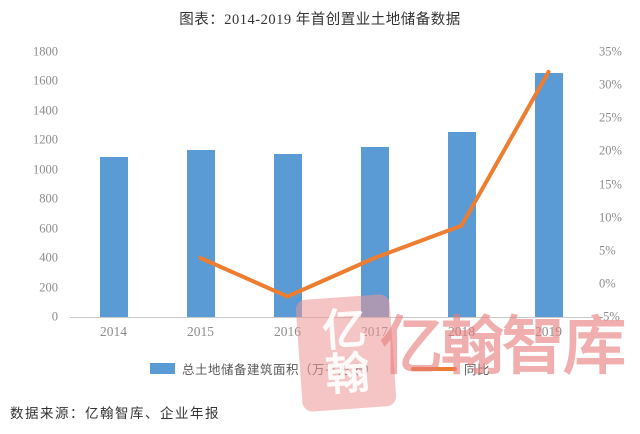 This screenshot has width=640, height=434. What do you see at coordinates (610, 150) in the screenshot?
I see `right-axis-tick: 20%` at bounding box center [610, 150].